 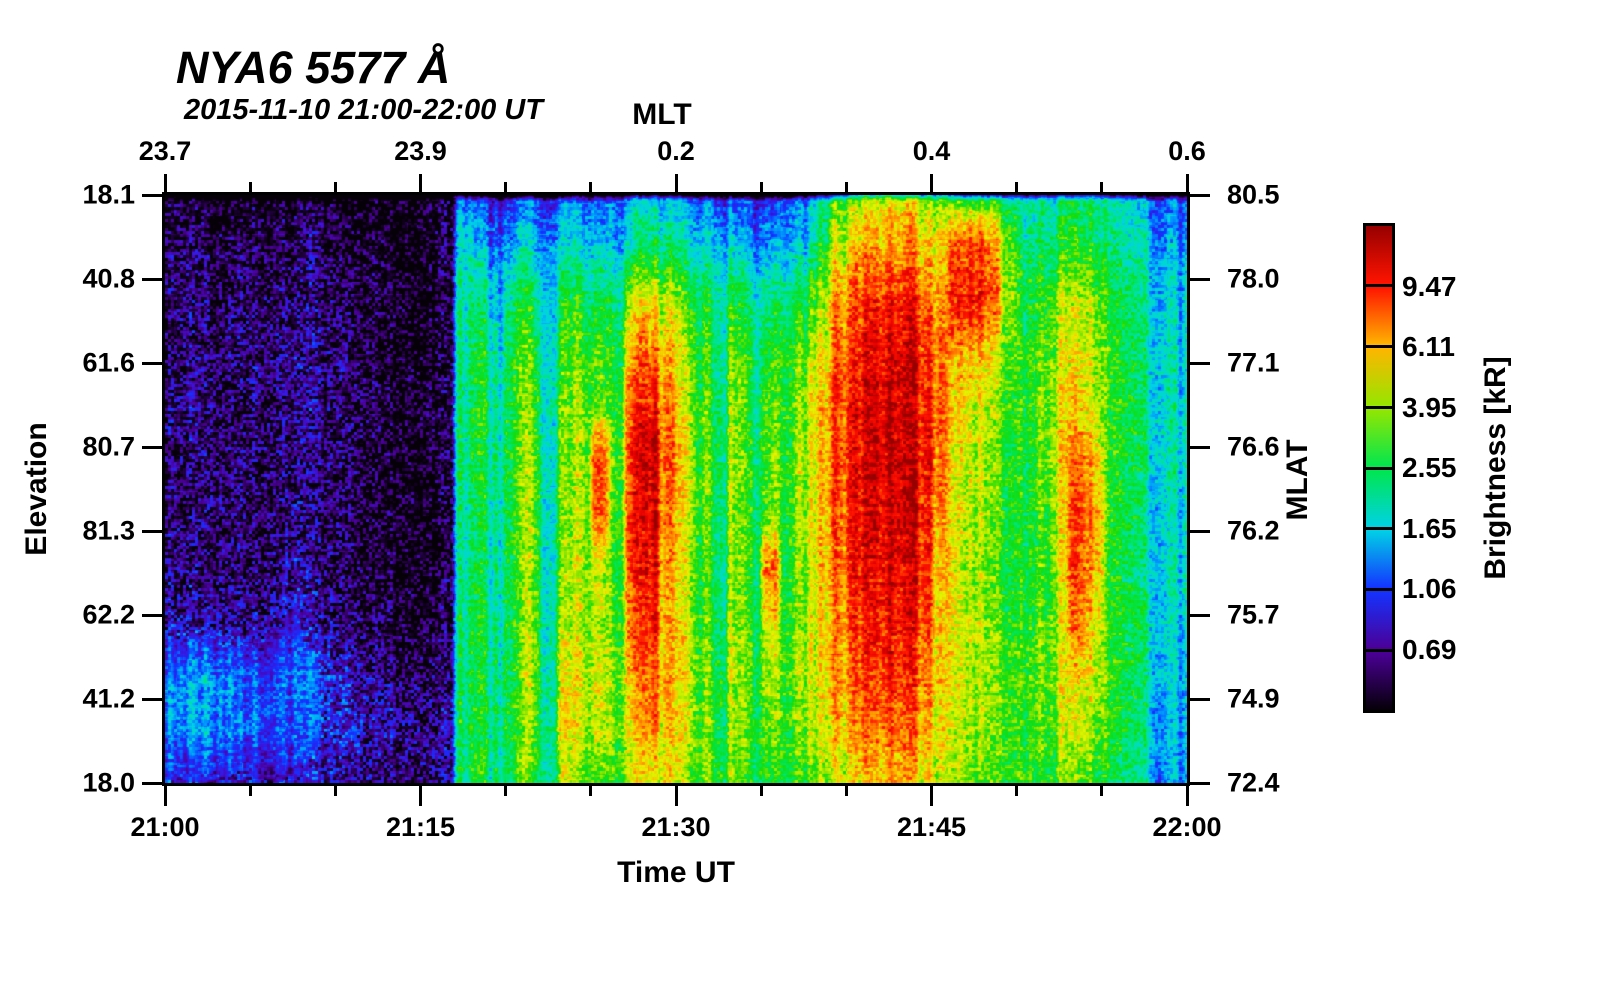 What do you see at coordinates (165, 827) in the screenshot?
I see `bottom-axis-tick-label: 21:00` at bounding box center [165, 827].